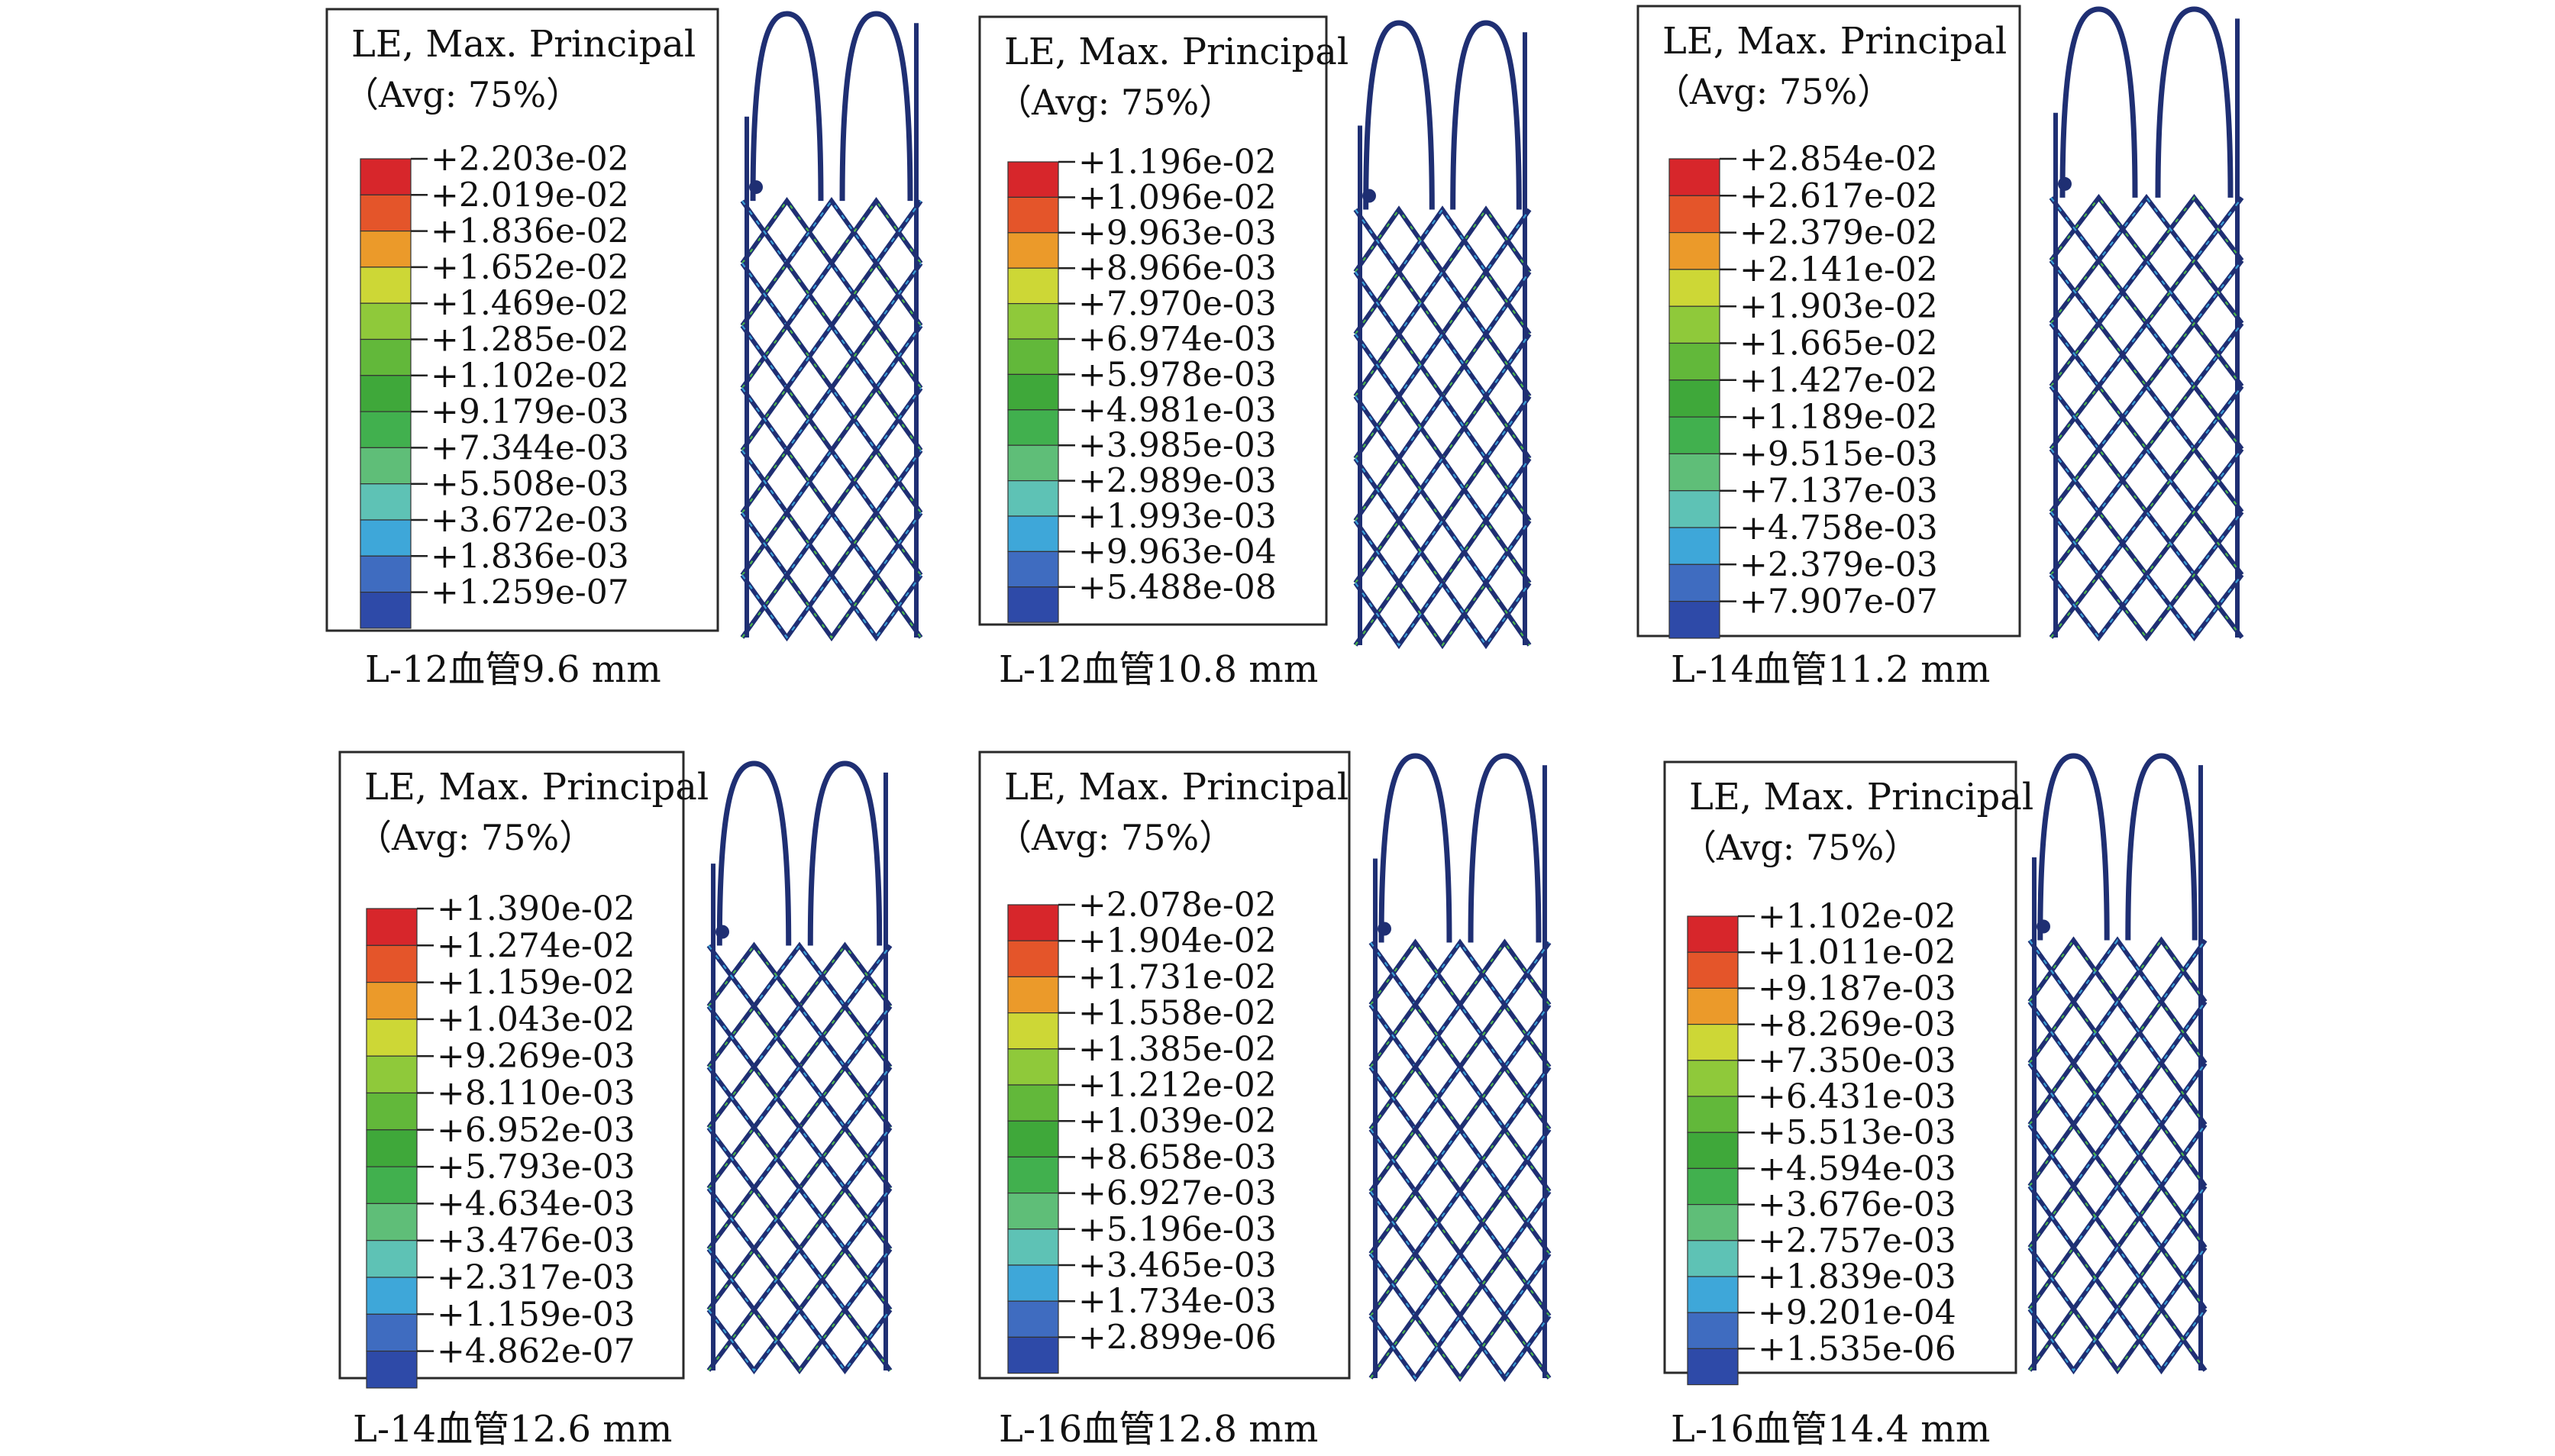  What do you see at coordinates (536, 1130) in the screenshot?
I see `colorbar-tick-label: +6.952e-03` at bounding box center [536, 1130].